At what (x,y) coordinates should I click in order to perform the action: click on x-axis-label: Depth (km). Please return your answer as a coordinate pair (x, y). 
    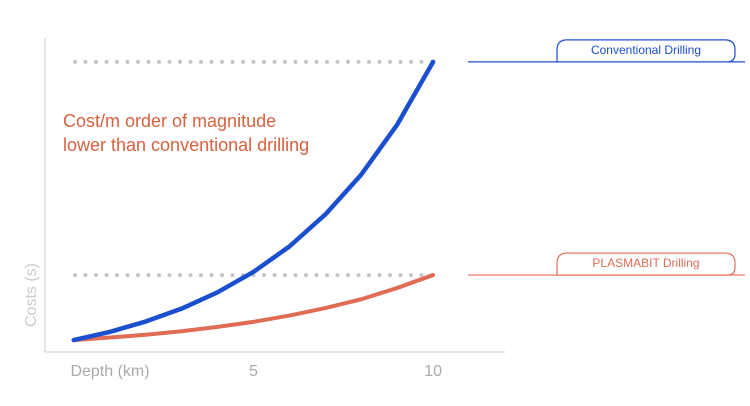
    Looking at the image, I should click on (109, 371).